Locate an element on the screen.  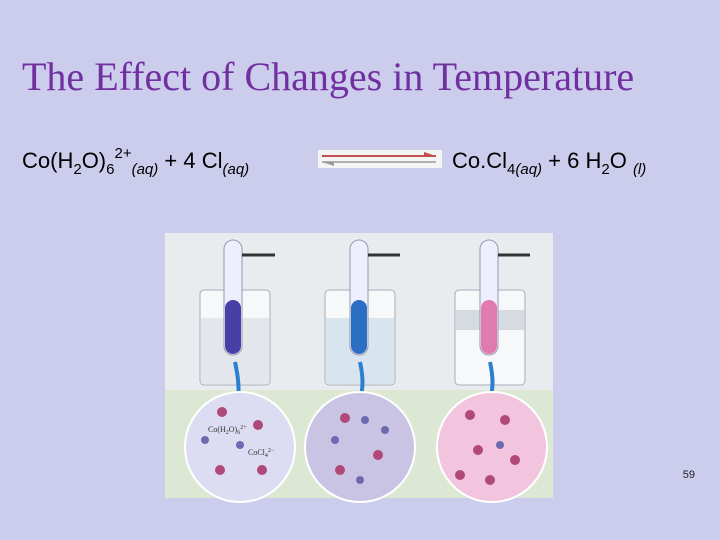
eq-text: Co(H is located at coordinates (47, 160).